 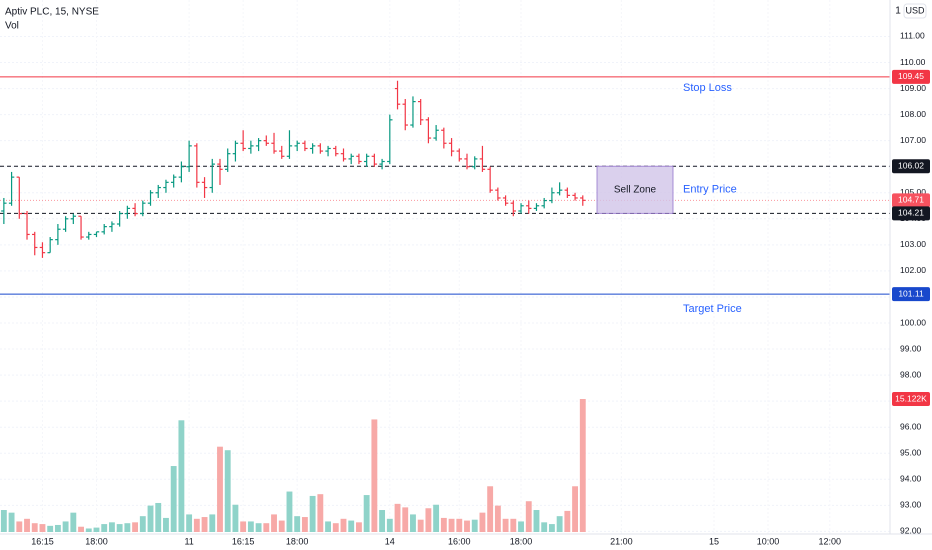 I want to click on sell-zone, so click(x=635, y=189).